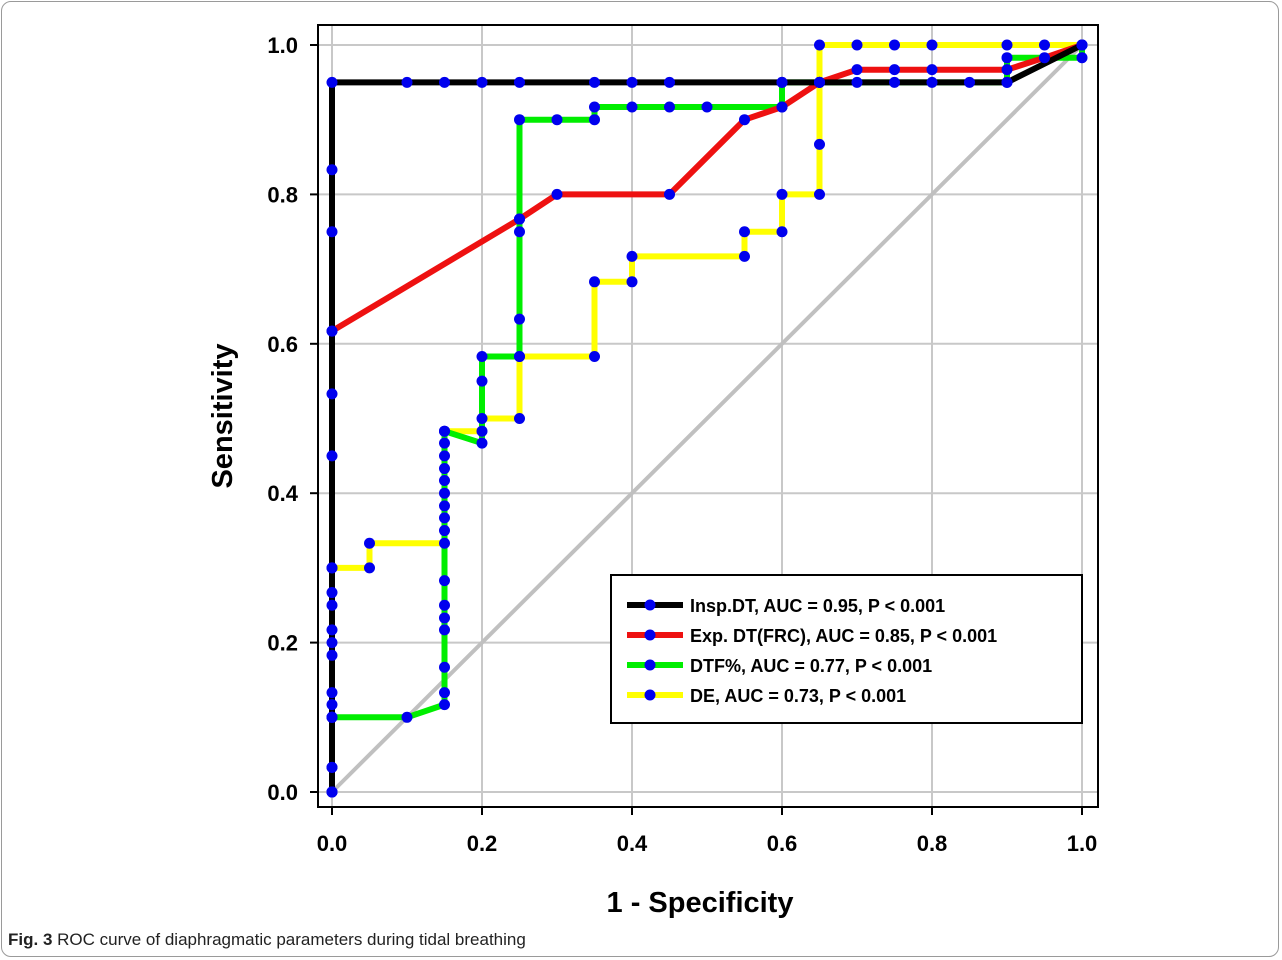 The width and height of the screenshot is (1282, 960). Describe the element at coordinates (482, 843) in the screenshot. I see `x-tick-label: 0.2` at that location.